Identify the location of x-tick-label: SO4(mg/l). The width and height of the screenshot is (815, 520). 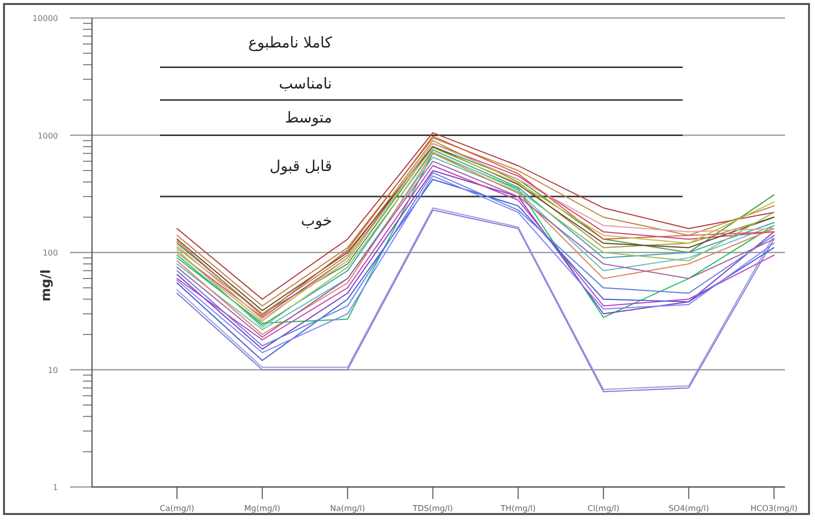
(688, 508).